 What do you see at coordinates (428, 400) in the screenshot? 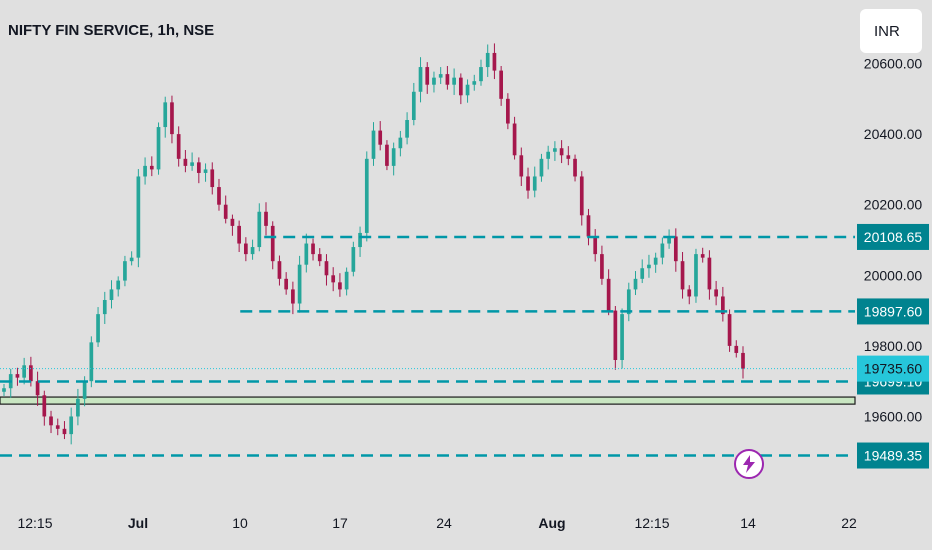
I see `support-zone` at bounding box center [428, 400].